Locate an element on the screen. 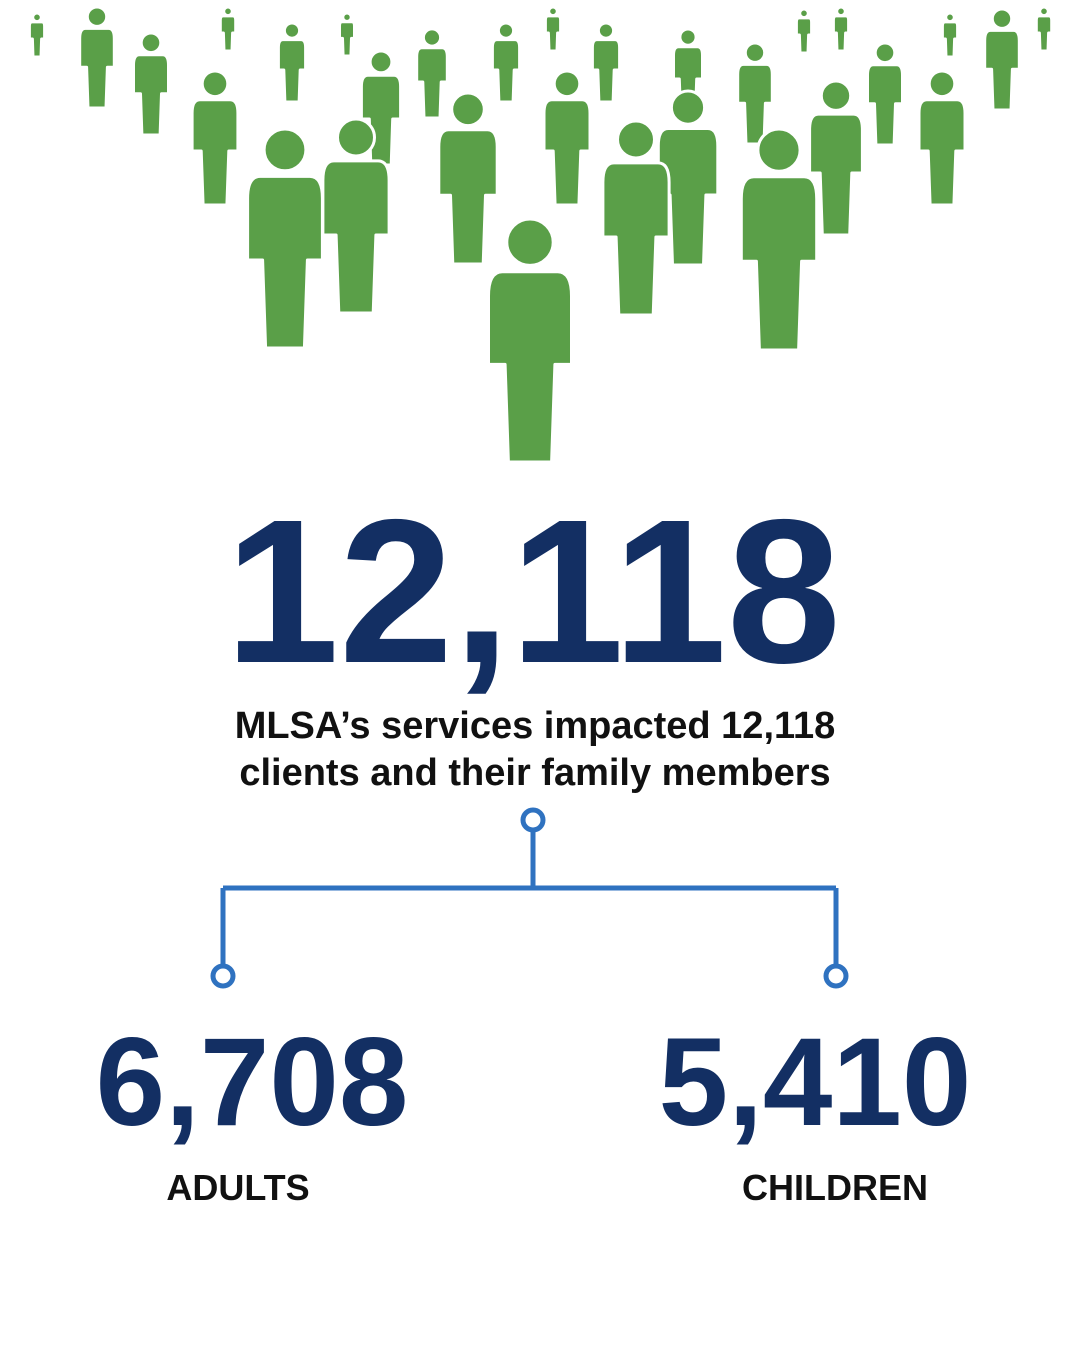 The image size is (1080, 1350). headline-number: 12,118 is located at coordinates (533, 591).